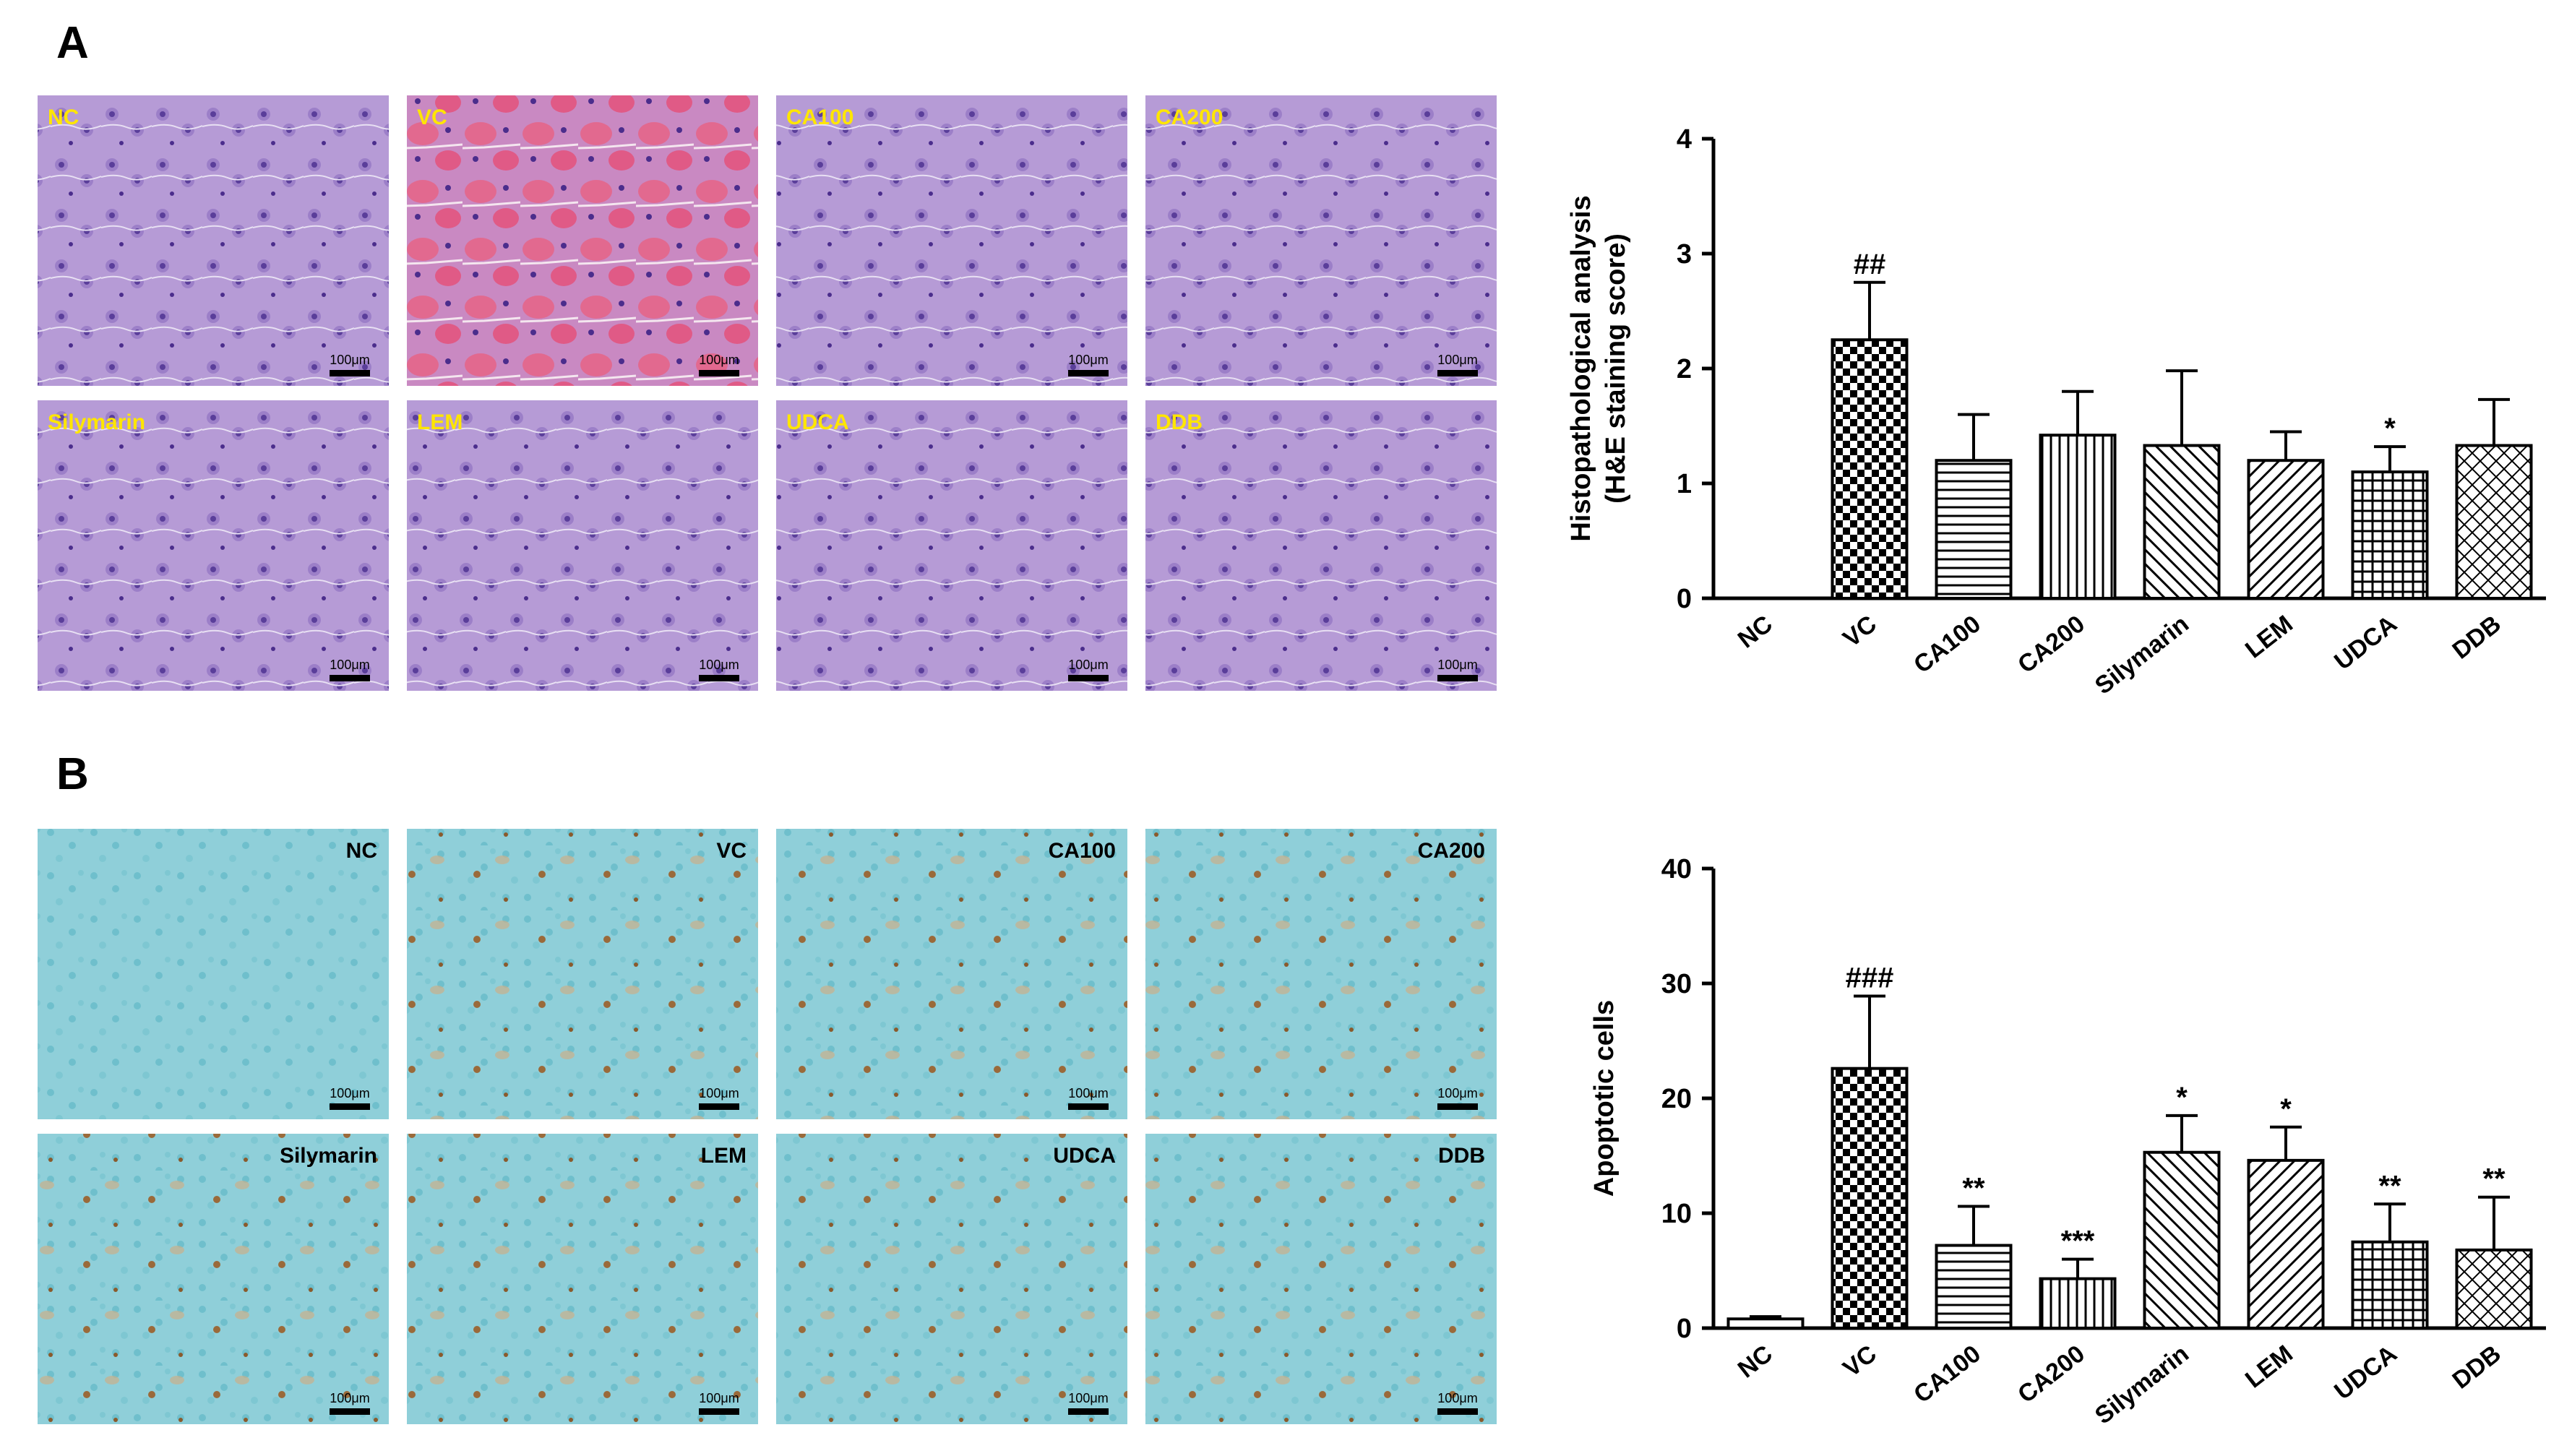 Image resolution: width=2572 pixels, height=1456 pixels. I want to click on x-tick-label: CA200, so click(2051, 644).